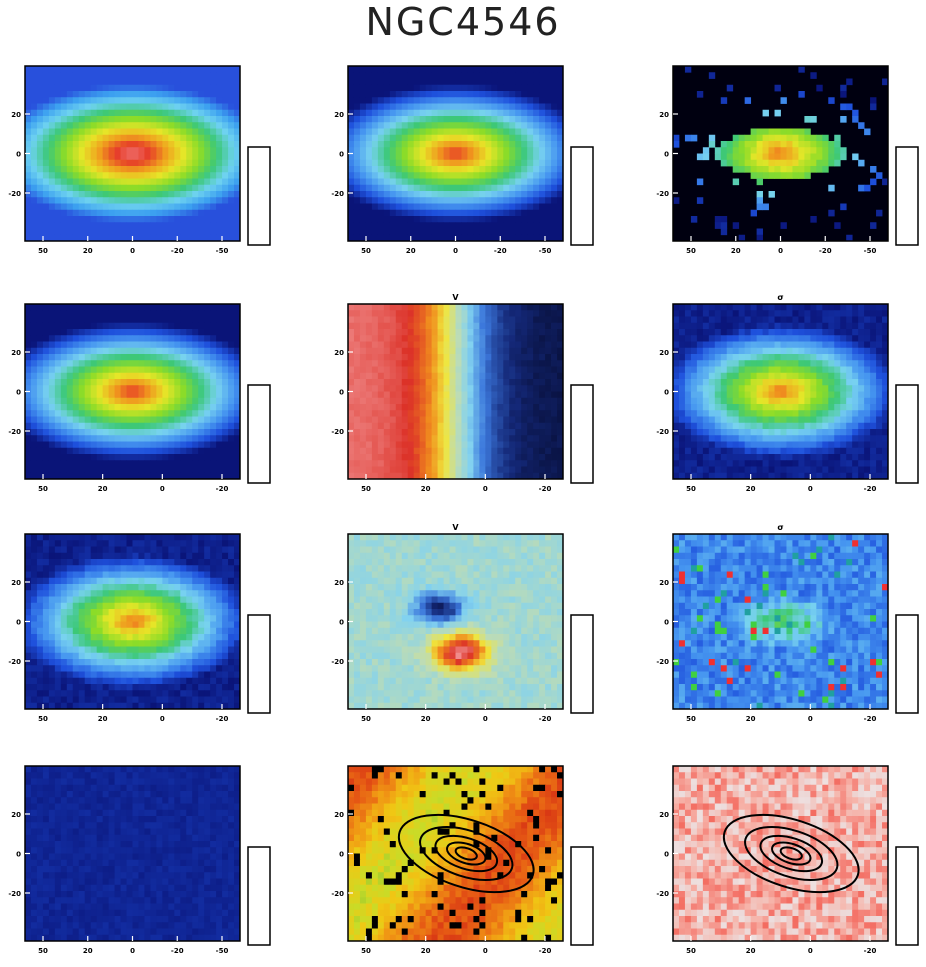  Describe the element at coordinates (463, 23) in the screenshot. I see `figure-title: NGC4546` at that location.